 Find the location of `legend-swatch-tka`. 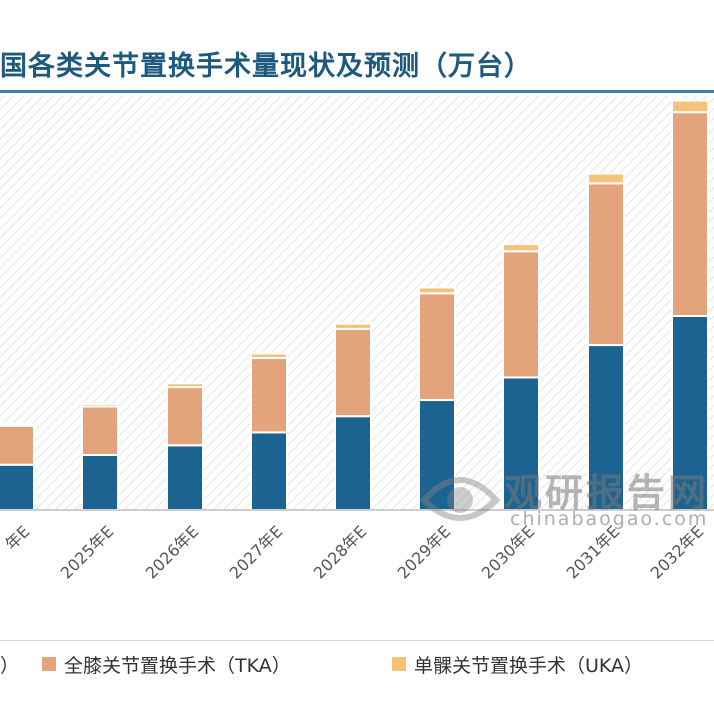

legend-swatch-tka is located at coordinates (49, 664).